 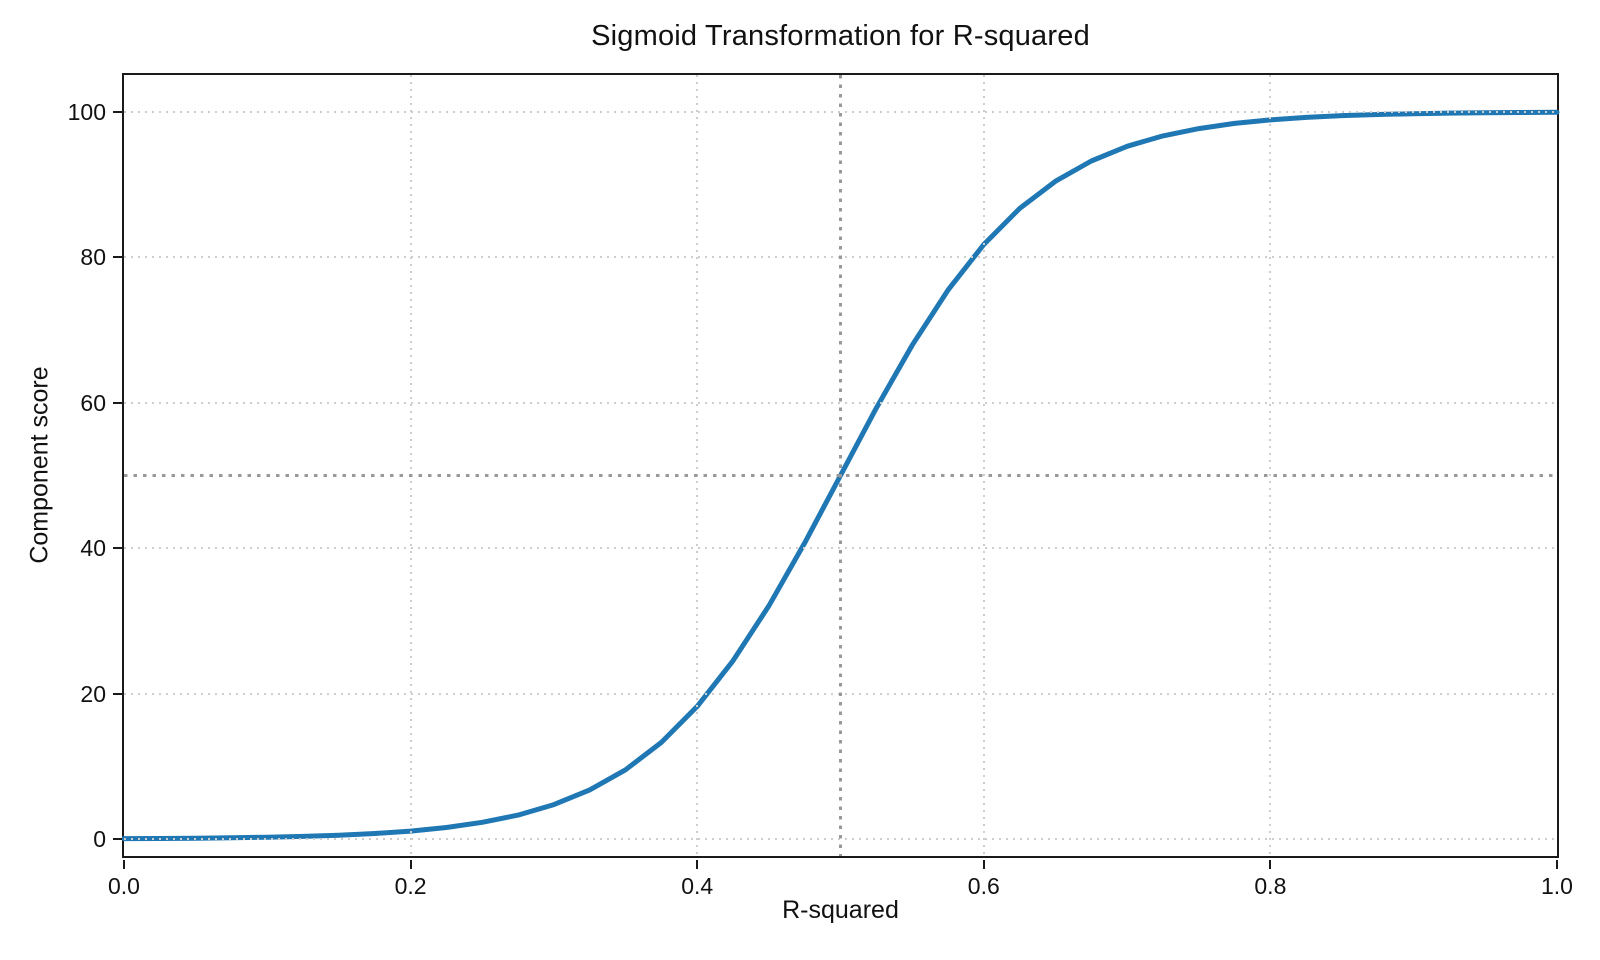 I want to click on x-tick-label-0.2: 0.2, so click(x=410, y=886).